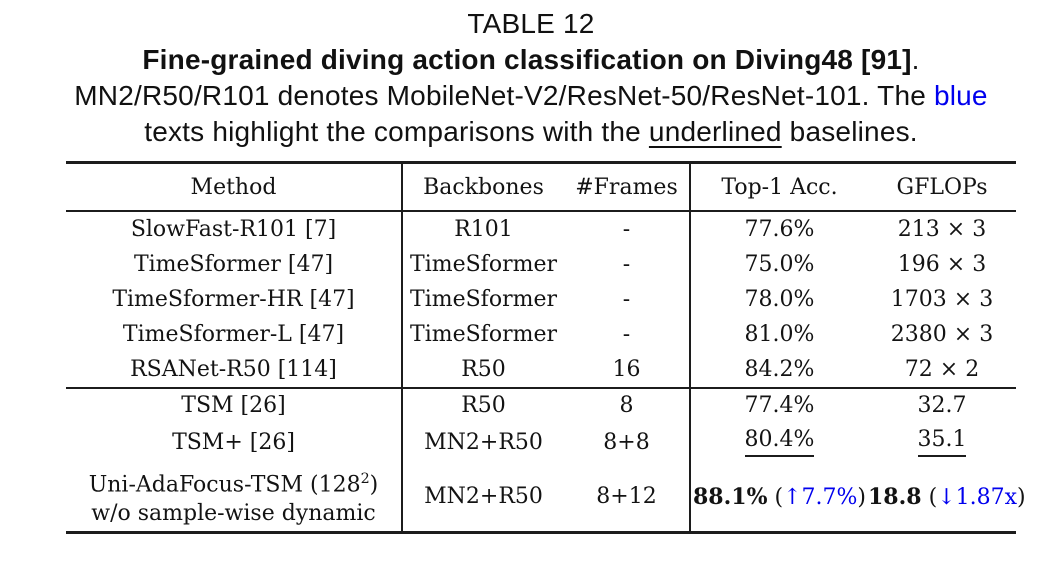 The image size is (1062, 564). Describe the element at coordinates (627, 187) in the screenshot. I see `header-frames: #Frames` at that location.